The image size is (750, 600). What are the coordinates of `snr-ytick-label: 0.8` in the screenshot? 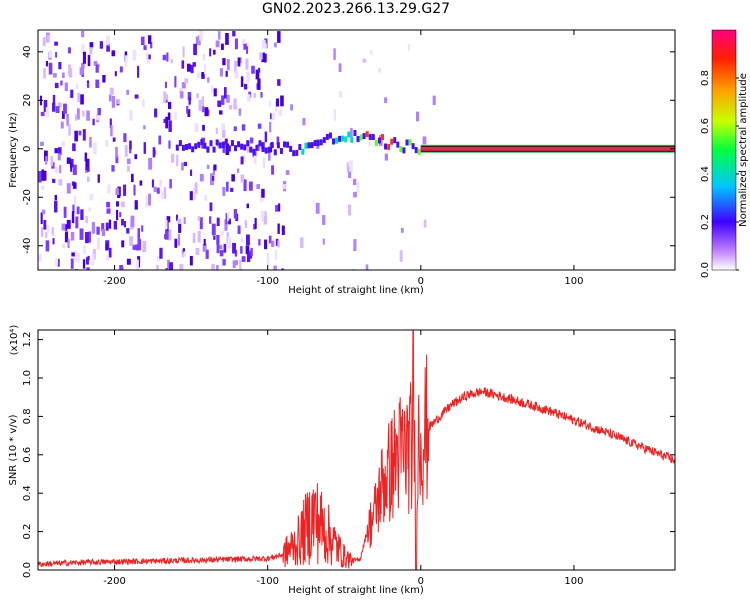 It's located at (27, 416).